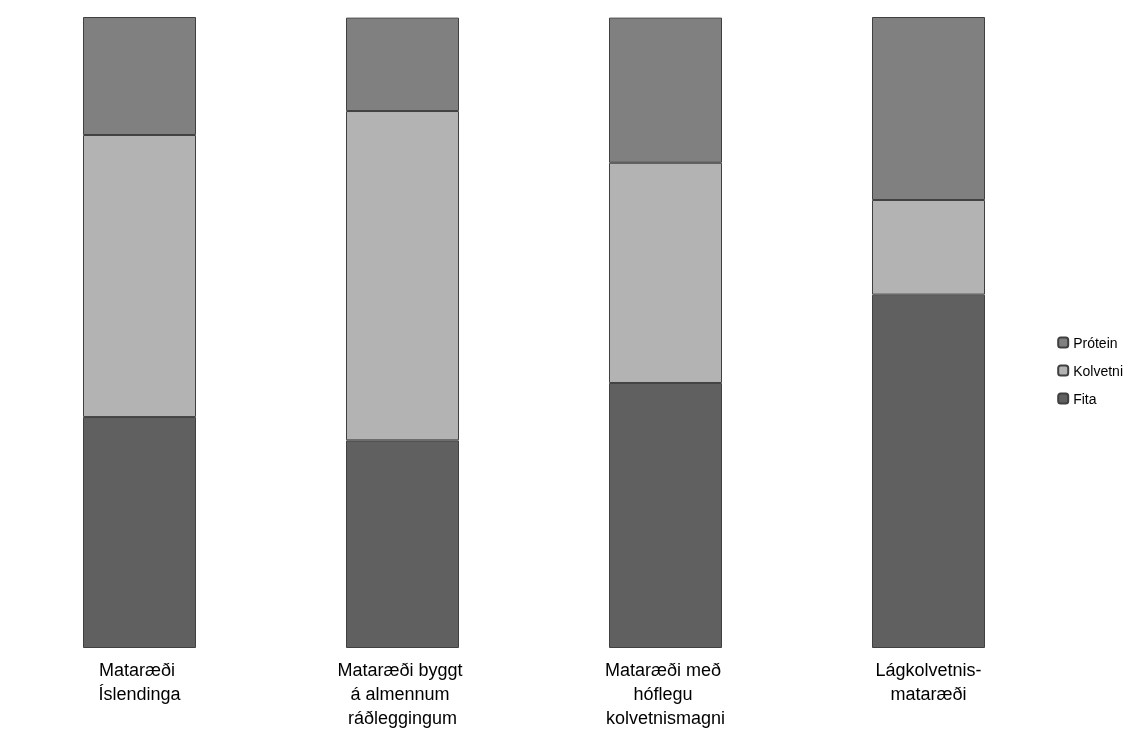 The width and height of the screenshot is (1146, 741). I want to click on legend-label: Kolvetni, so click(1098, 370).